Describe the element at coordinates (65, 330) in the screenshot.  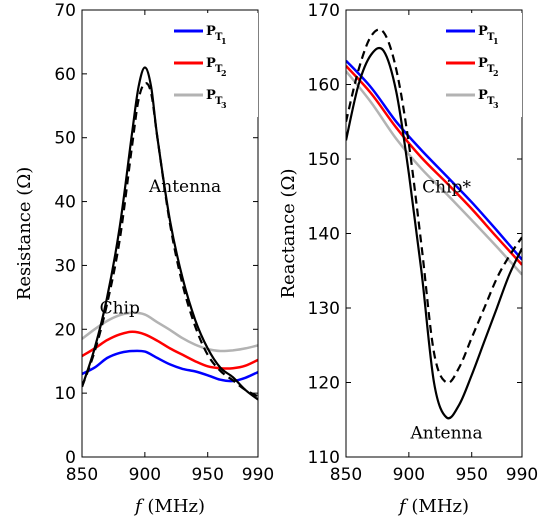
I see `y-tick-label: 20` at that location.